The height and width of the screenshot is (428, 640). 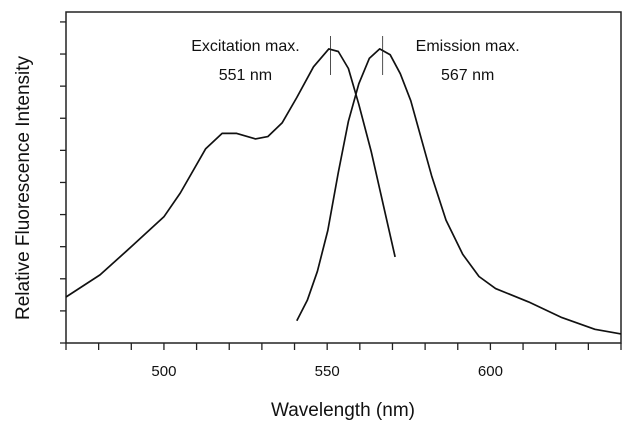 What do you see at coordinates (23, 187) in the screenshot?
I see `y-axis-label: Relative Fluorescence Intensity` at bounding box center [23, 187].